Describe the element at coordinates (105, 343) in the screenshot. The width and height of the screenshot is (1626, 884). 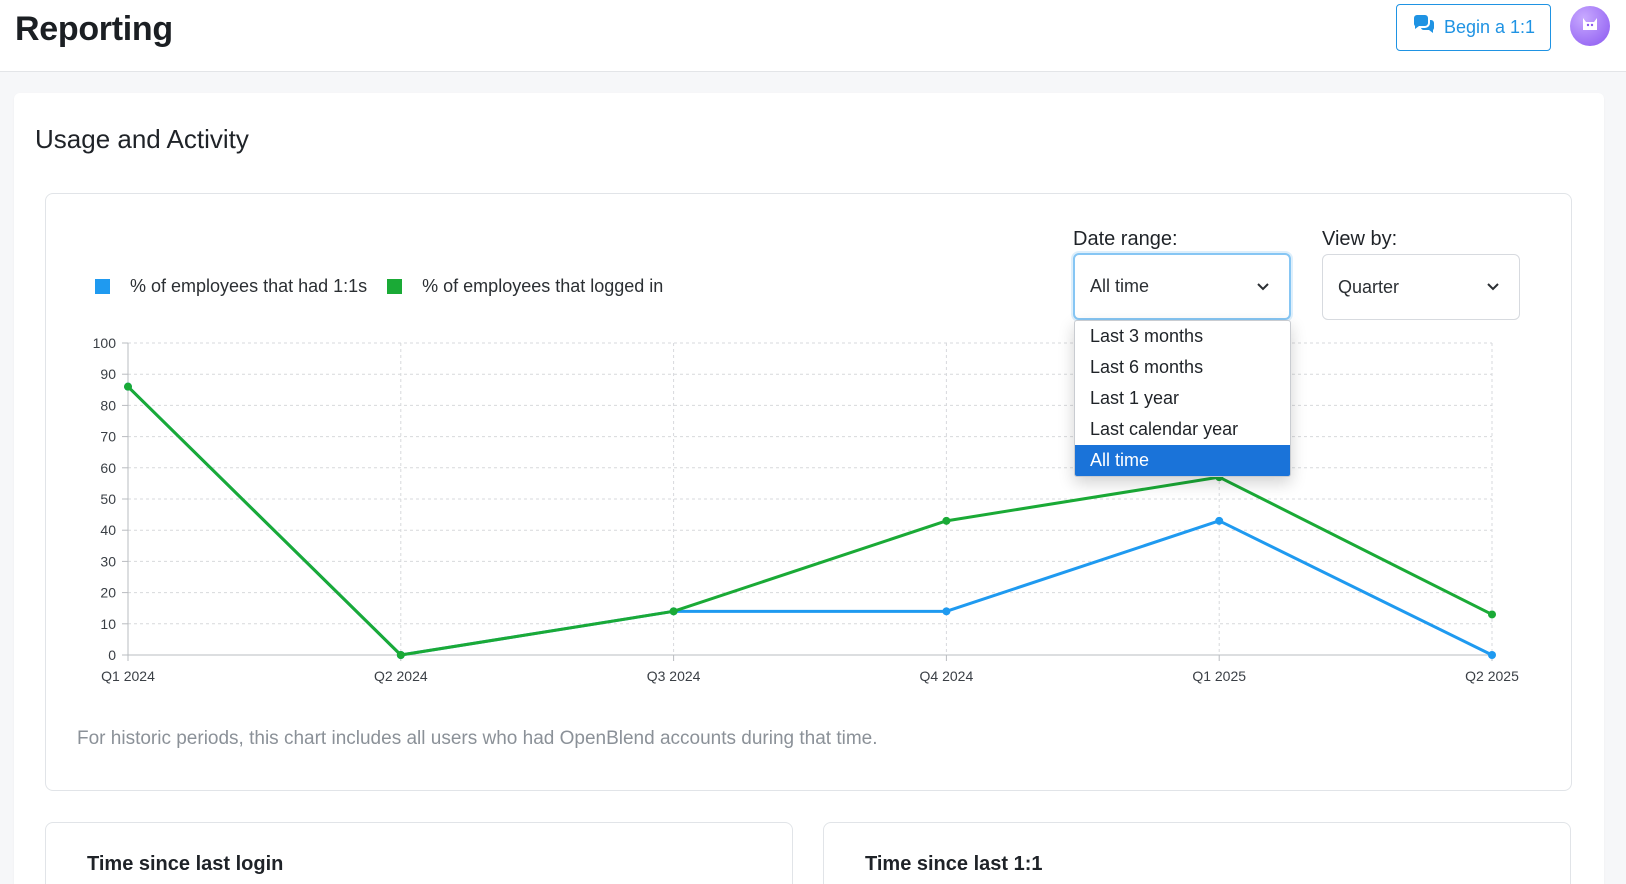
I see `y-tick-label: 100` at that location.